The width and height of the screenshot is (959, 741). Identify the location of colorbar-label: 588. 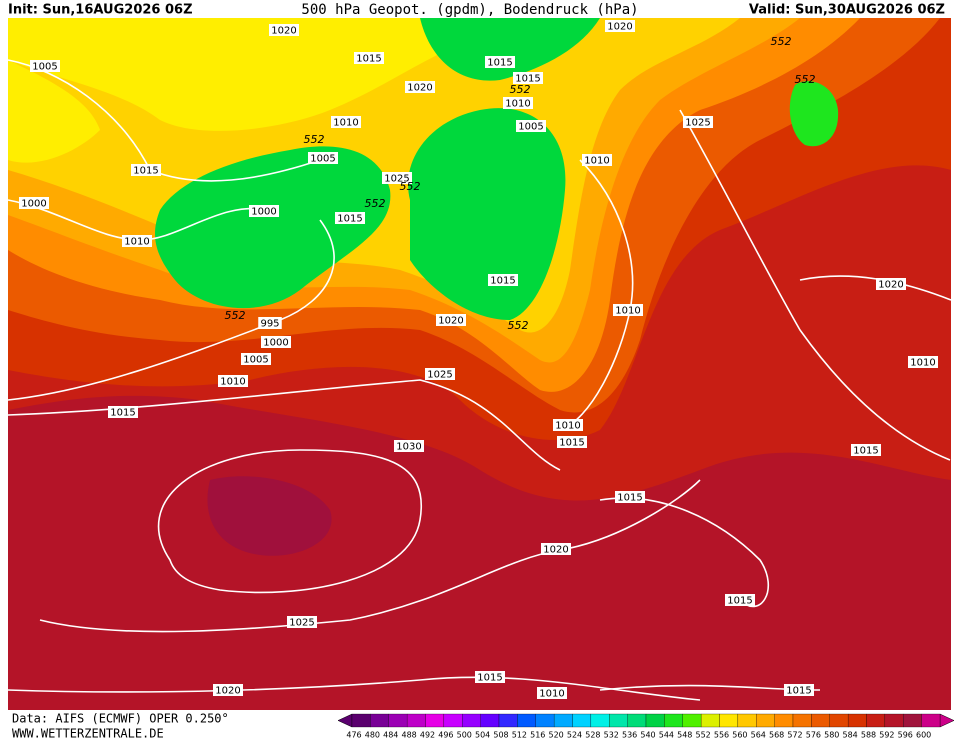
(868, 735).